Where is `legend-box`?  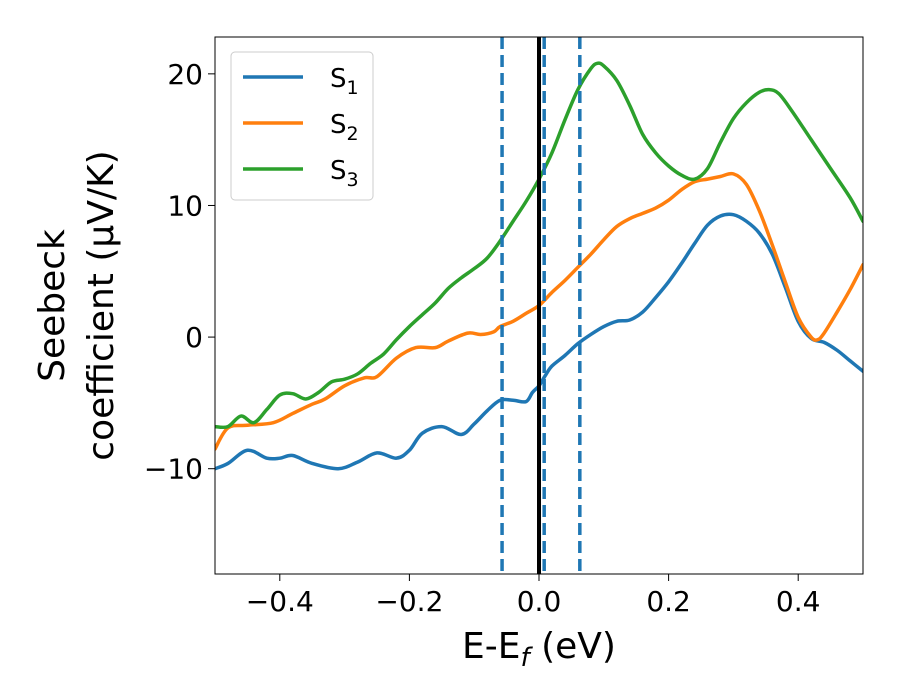
legend-box is located at coordinates (302, 126).